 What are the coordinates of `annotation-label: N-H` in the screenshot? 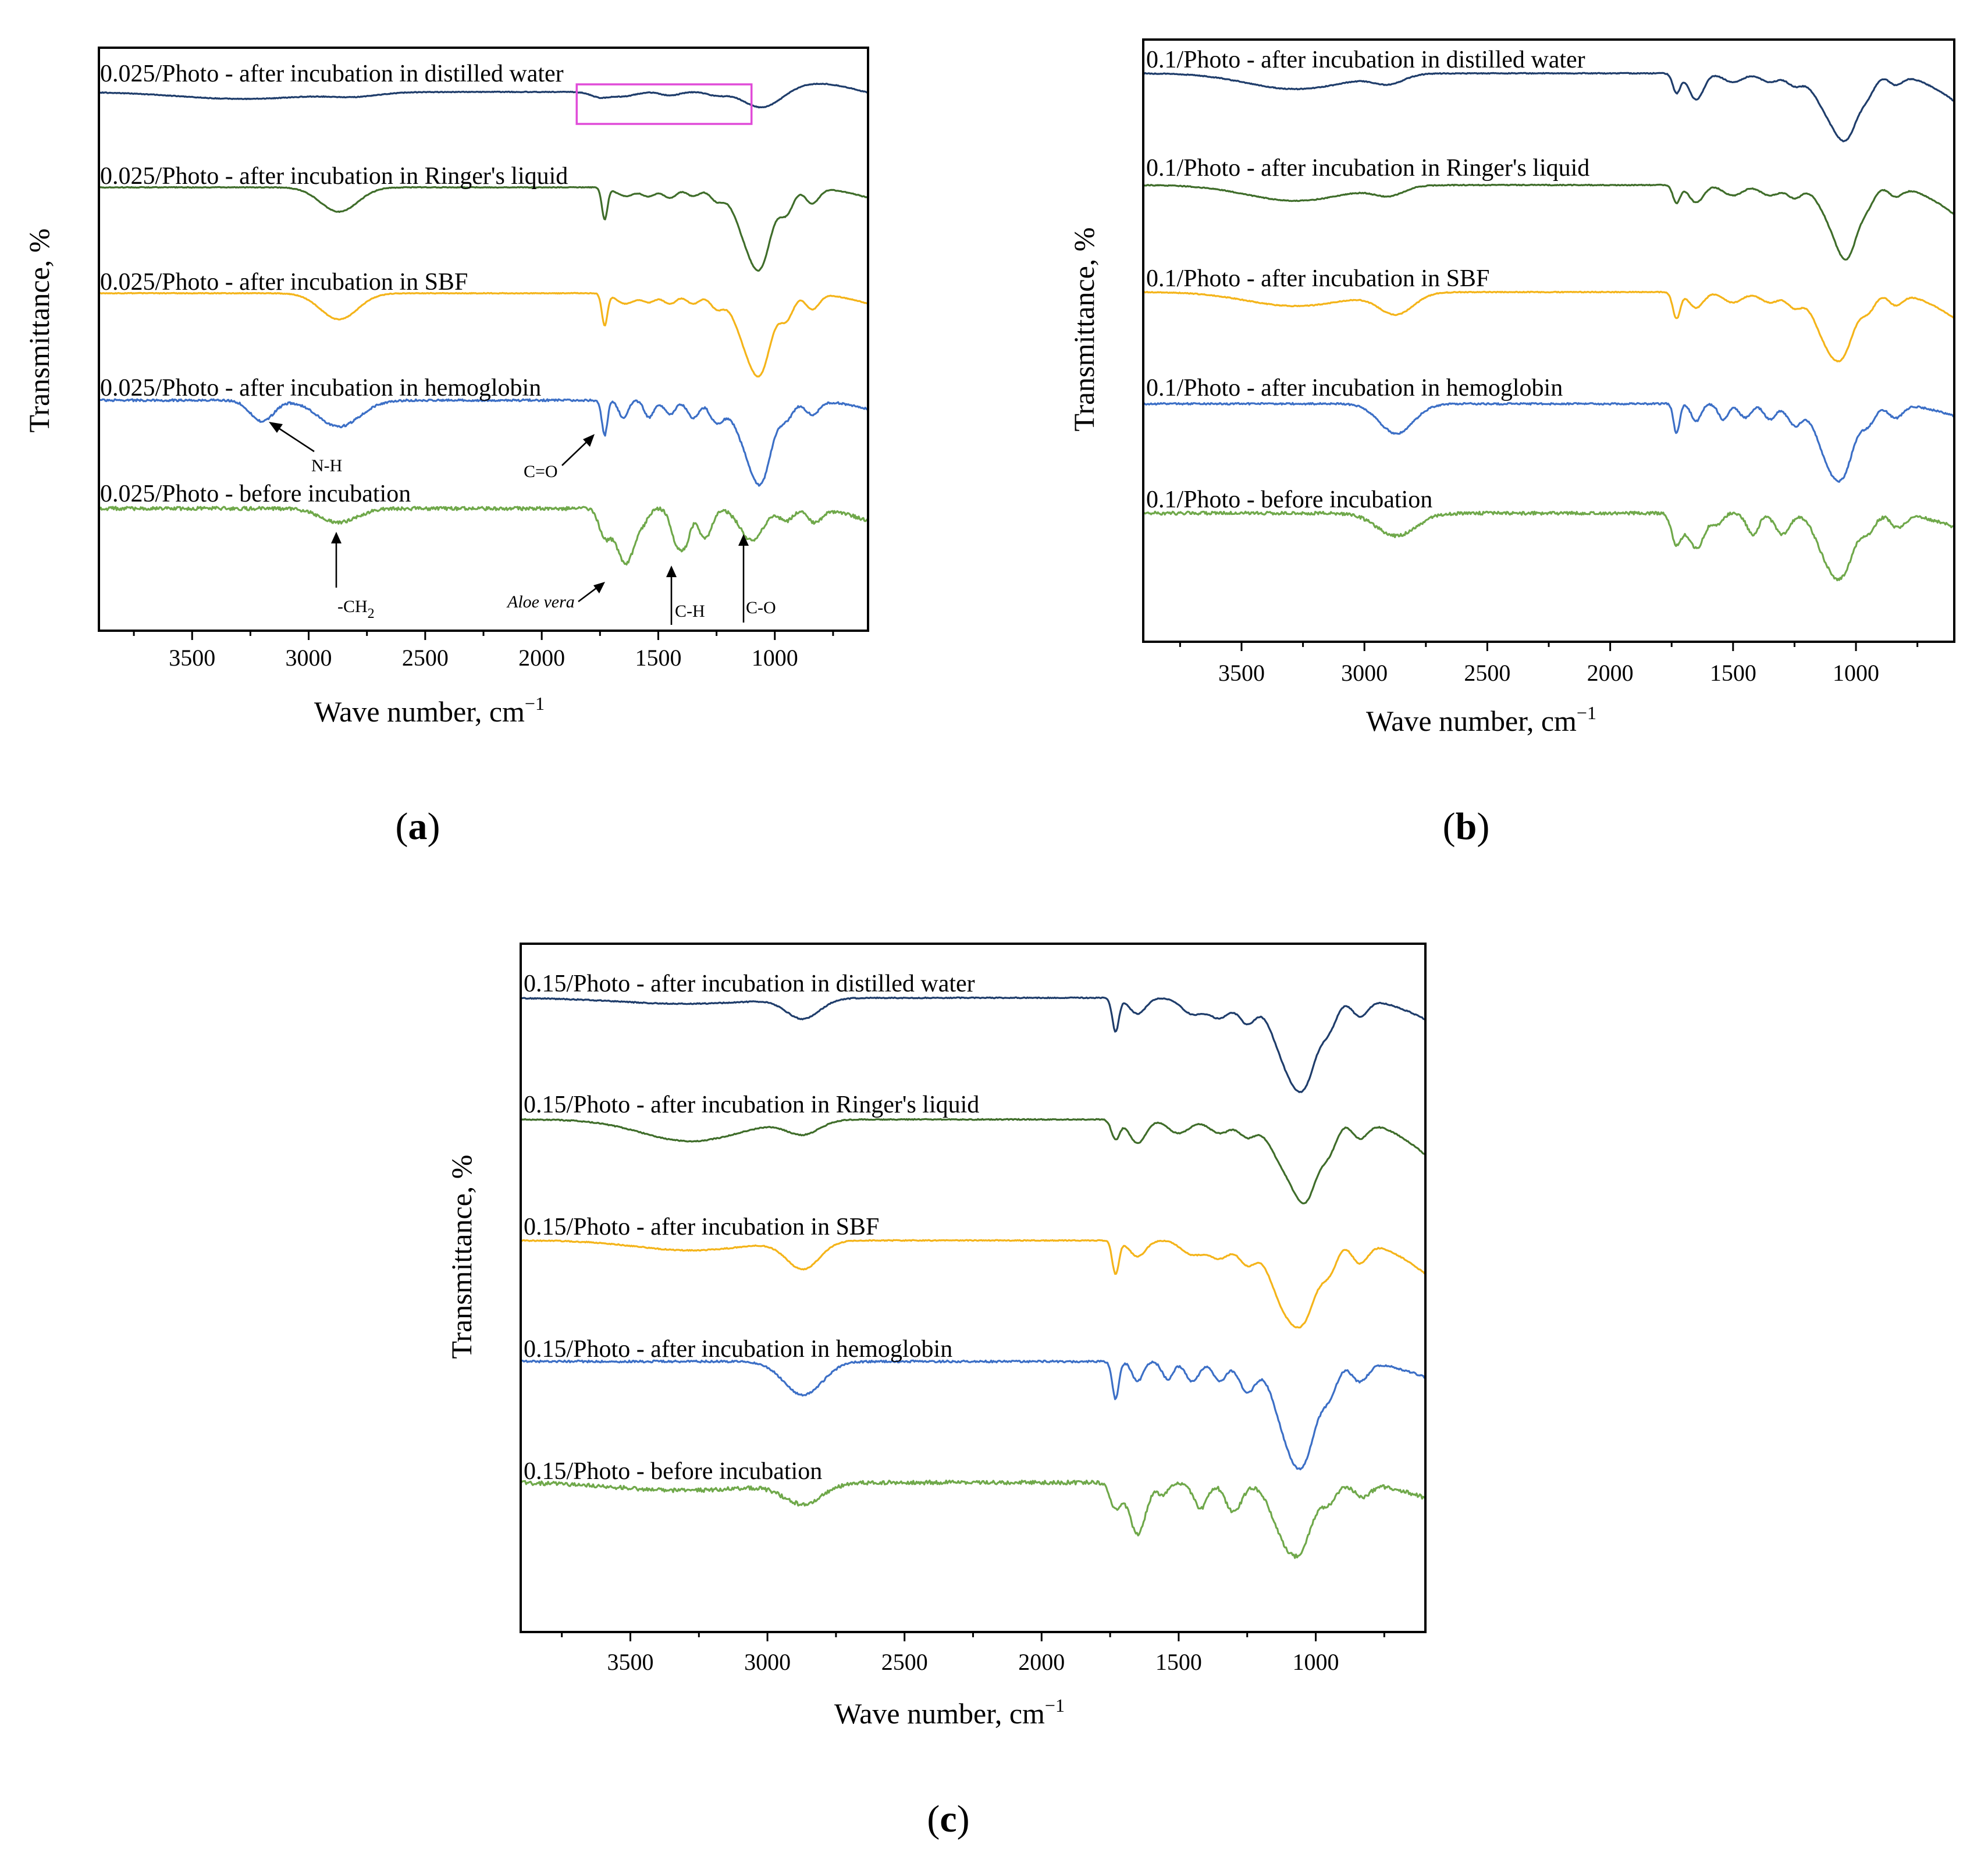 It's located at (327, 465).